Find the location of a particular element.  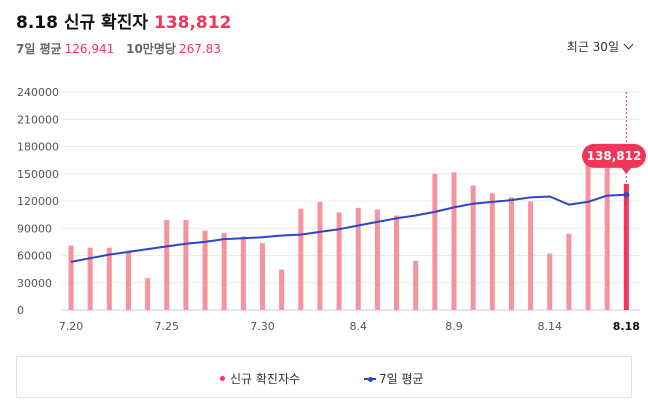

bar-7.22 is located at coordinates (109, 278).